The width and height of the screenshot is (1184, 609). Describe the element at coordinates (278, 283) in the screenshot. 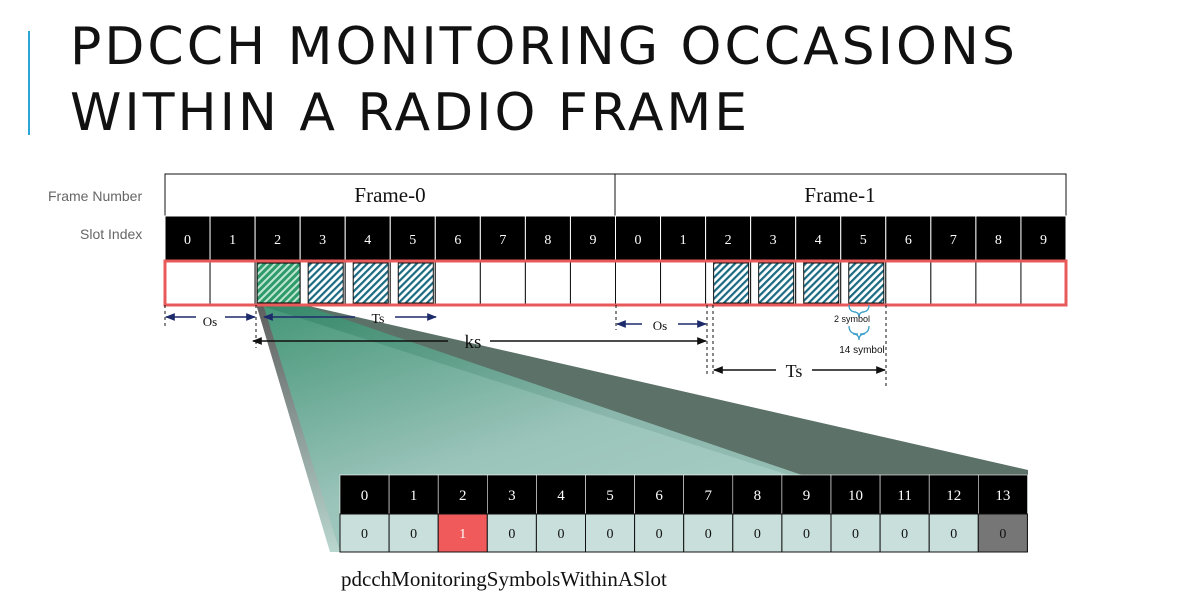

I see `monitoring-occasion-selected` at that location.